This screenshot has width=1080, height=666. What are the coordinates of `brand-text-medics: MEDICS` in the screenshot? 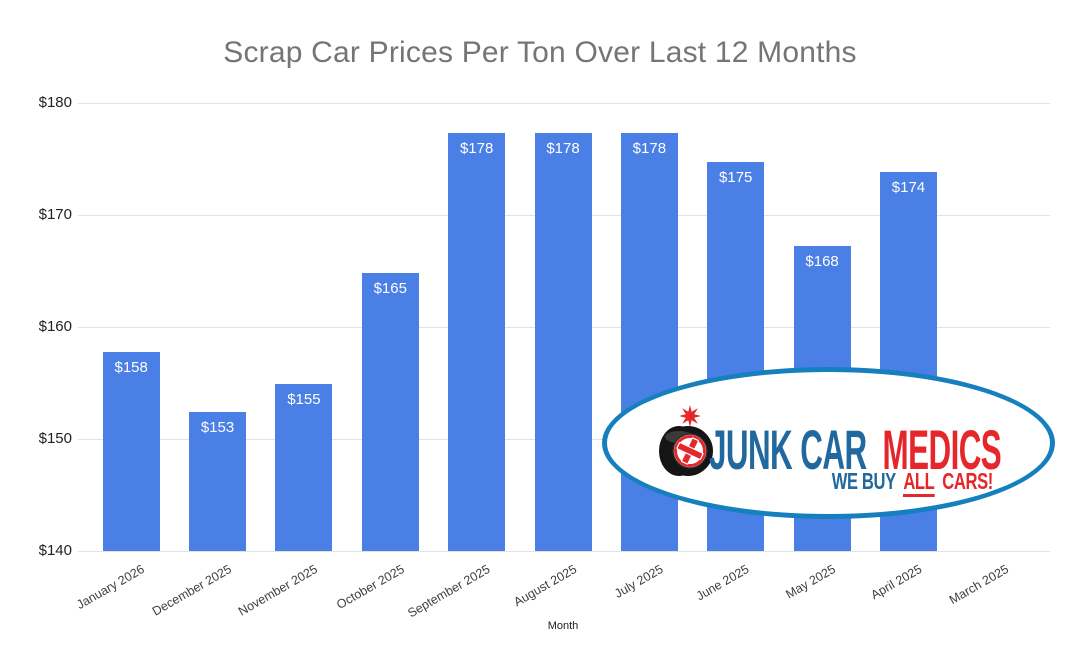 It's located at (942, 449).